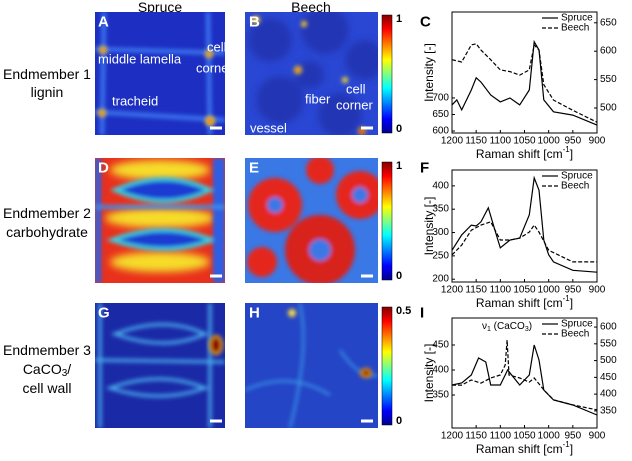  I want to click on map-annotation: corner, so click(355, 105).